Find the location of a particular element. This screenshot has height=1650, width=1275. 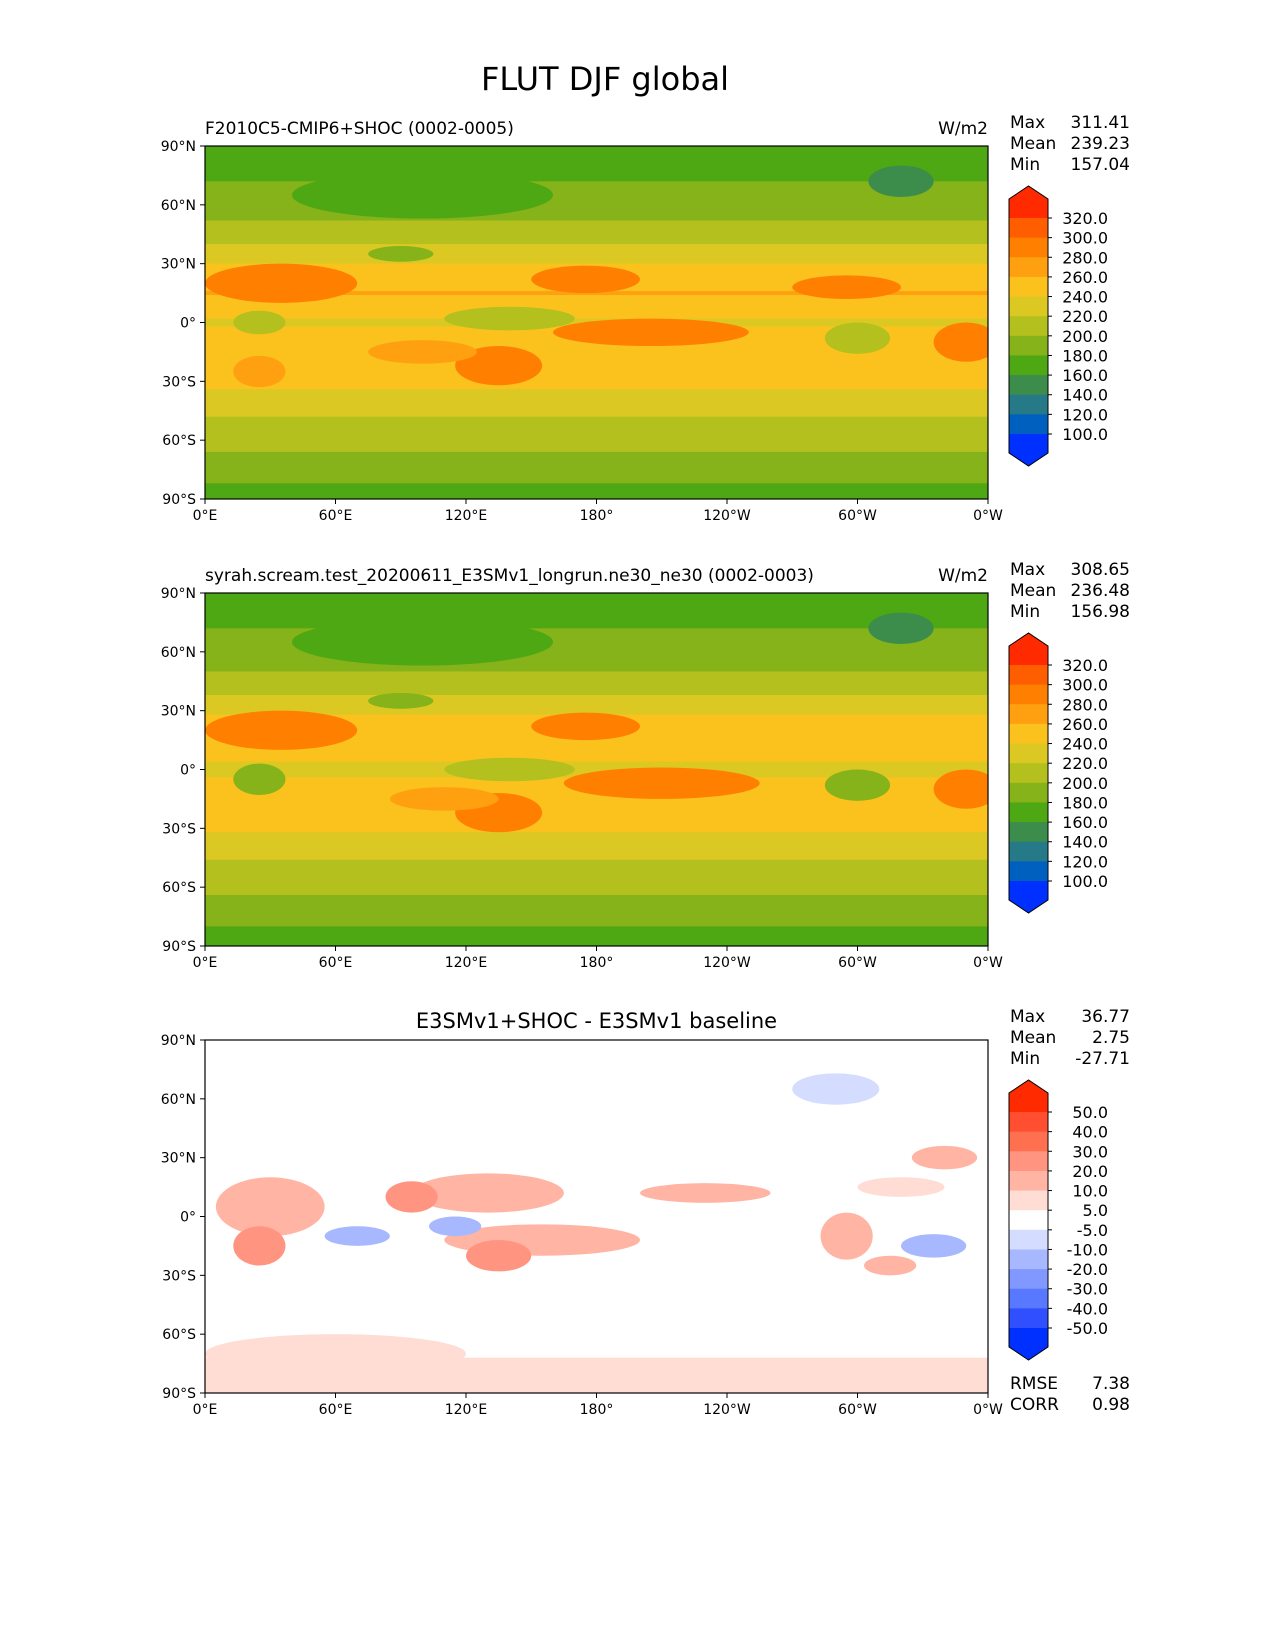

colorbar-extend-max is located at coordinates (1028, 202).